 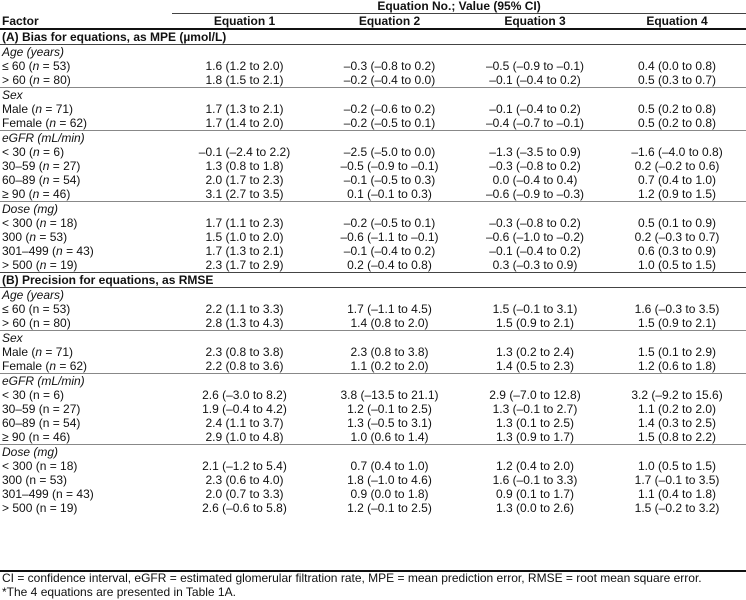 I want to click on value-cell: 2.3 (0.8 to 3.8), so click(x=389, y=352).